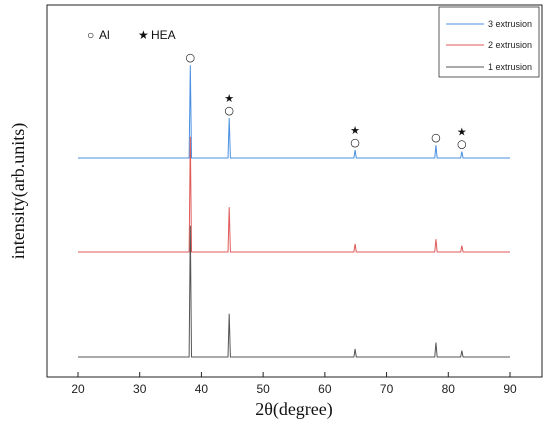 This screenshot has height=430, width=550. Describe the element at coordinates (263, 389) in the screenshot. I see `x-tick-label: 50` at that location.